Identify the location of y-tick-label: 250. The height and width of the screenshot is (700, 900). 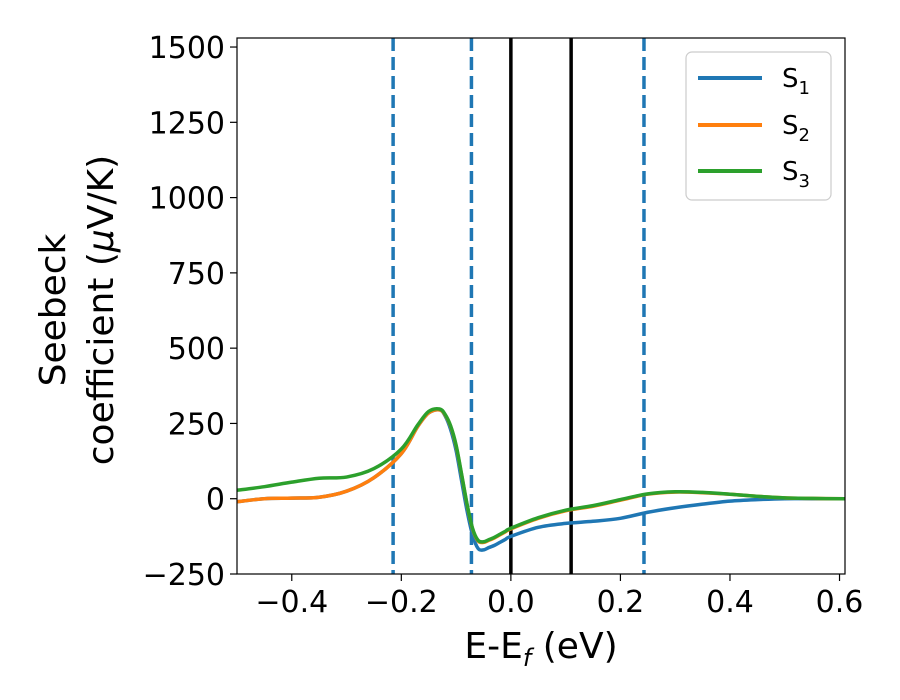
(196, 424).